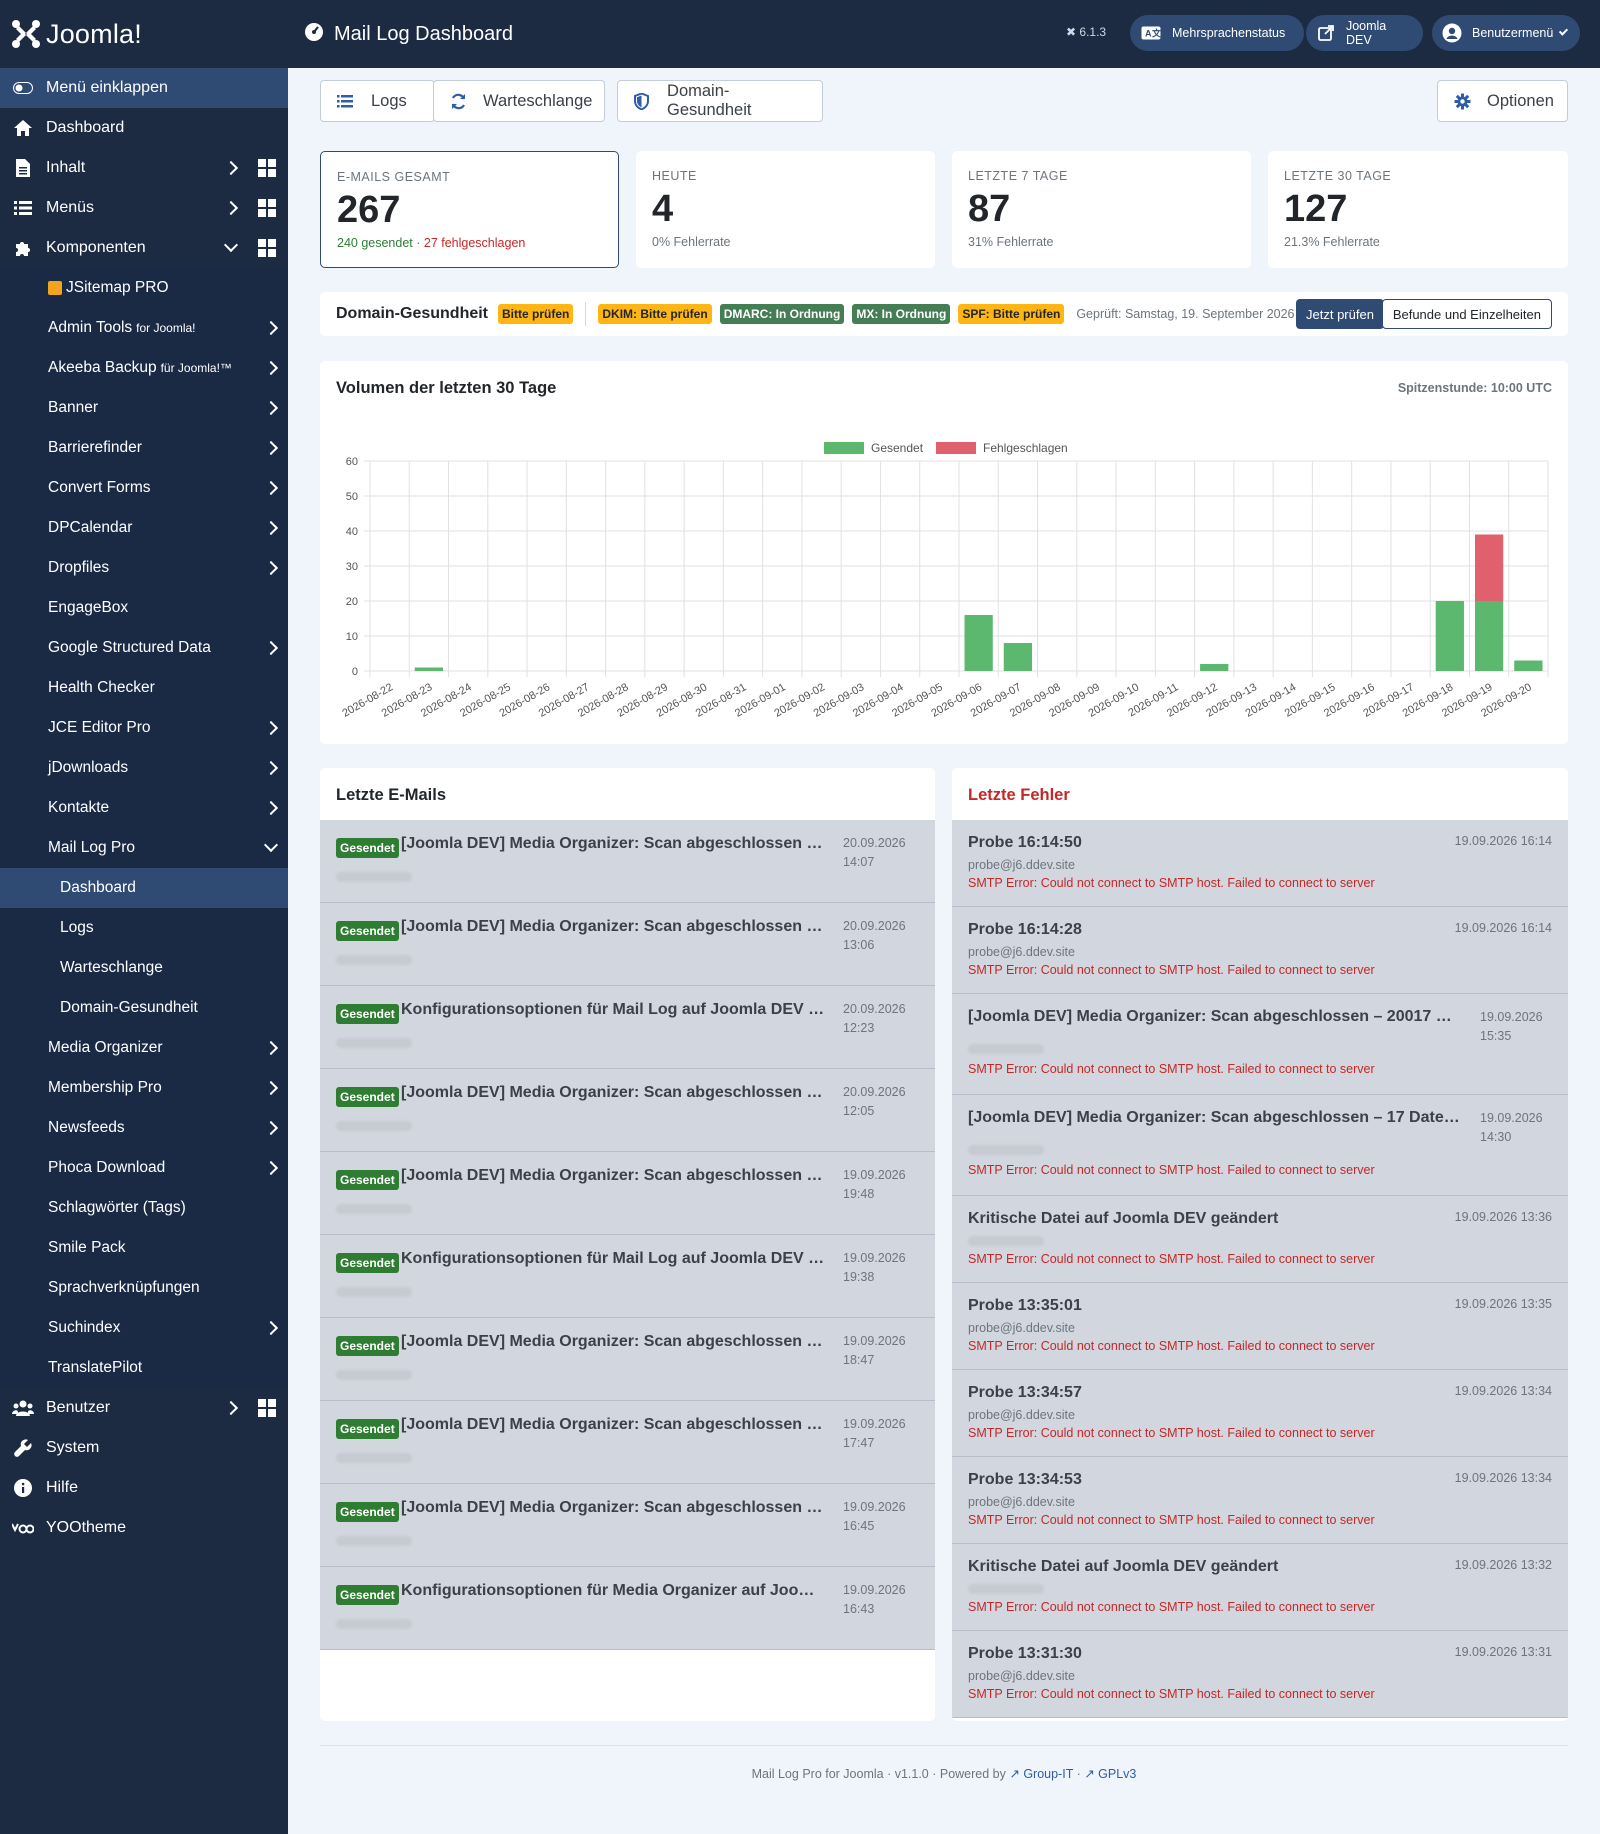 This screenshot has height=1834, width=1600. Describe the element at coordinates (377, 101) in the screenshot. I see `logs-button: Logs` at that location.